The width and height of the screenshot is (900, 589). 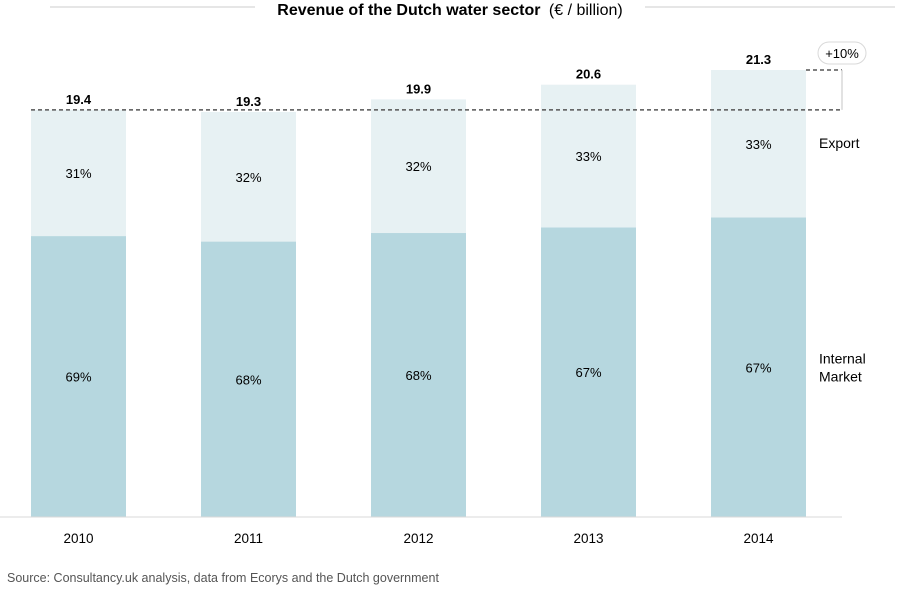 What do you see at coordinates (842, 358) in the screenshot?
I see `legend-internal-line-1: Internal` at bounding box center [842, 358].